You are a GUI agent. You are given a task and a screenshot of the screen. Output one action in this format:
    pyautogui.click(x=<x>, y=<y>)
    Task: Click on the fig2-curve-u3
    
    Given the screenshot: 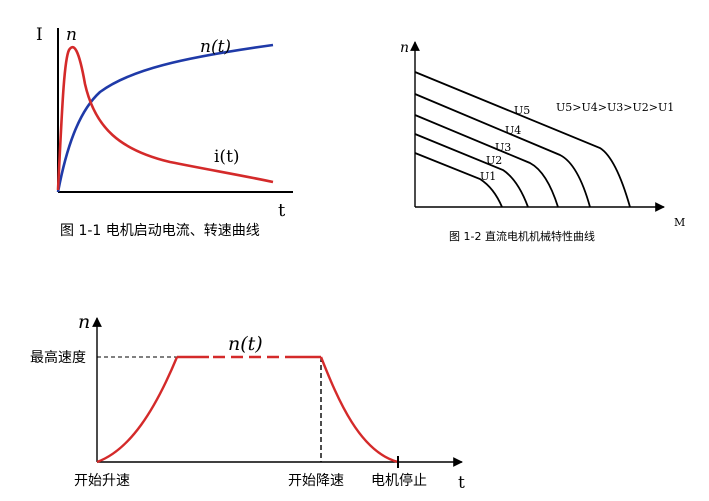 What is the action you would take?
    pyautogui.click(x=486, y=161)
    